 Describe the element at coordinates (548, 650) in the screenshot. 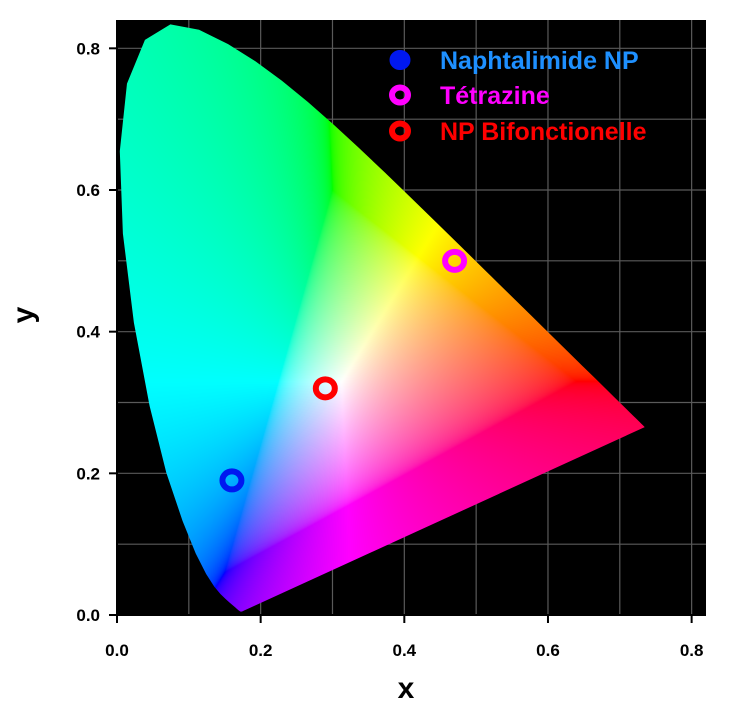

I see `x-tick-label: 0.6` at that location.